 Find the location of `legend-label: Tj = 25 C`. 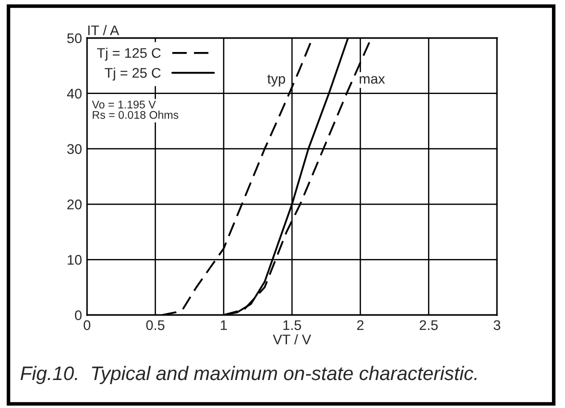

legend-label: Tj = 25 C is located at coordinates (132, 74).